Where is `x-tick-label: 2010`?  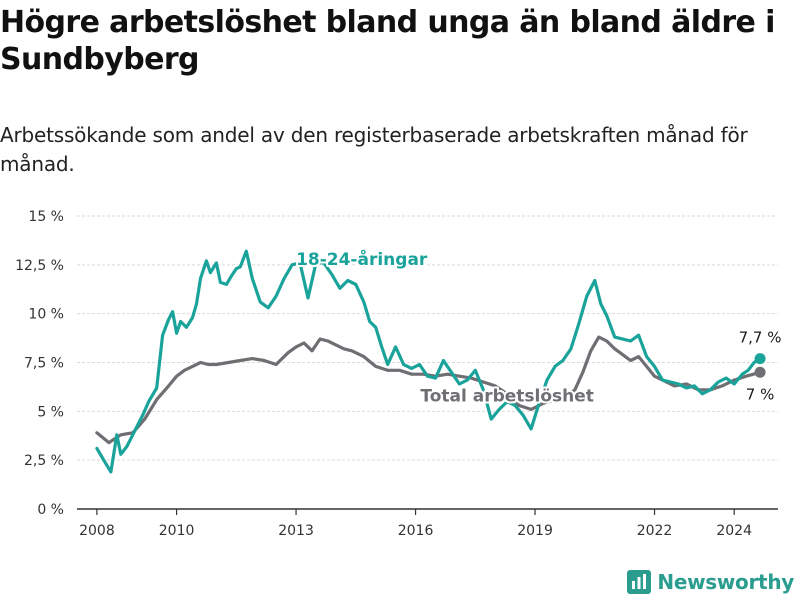 x-tick-label: 2010 is located at coordinates (177, 531).